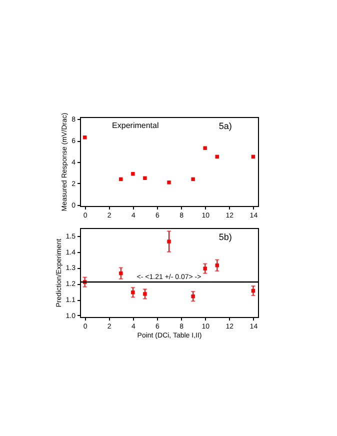 This screenshot has width=337, height=436. Describe the element at coordinates (135, 125) in the screenshot. I see `annotation: Experimental` at that location.